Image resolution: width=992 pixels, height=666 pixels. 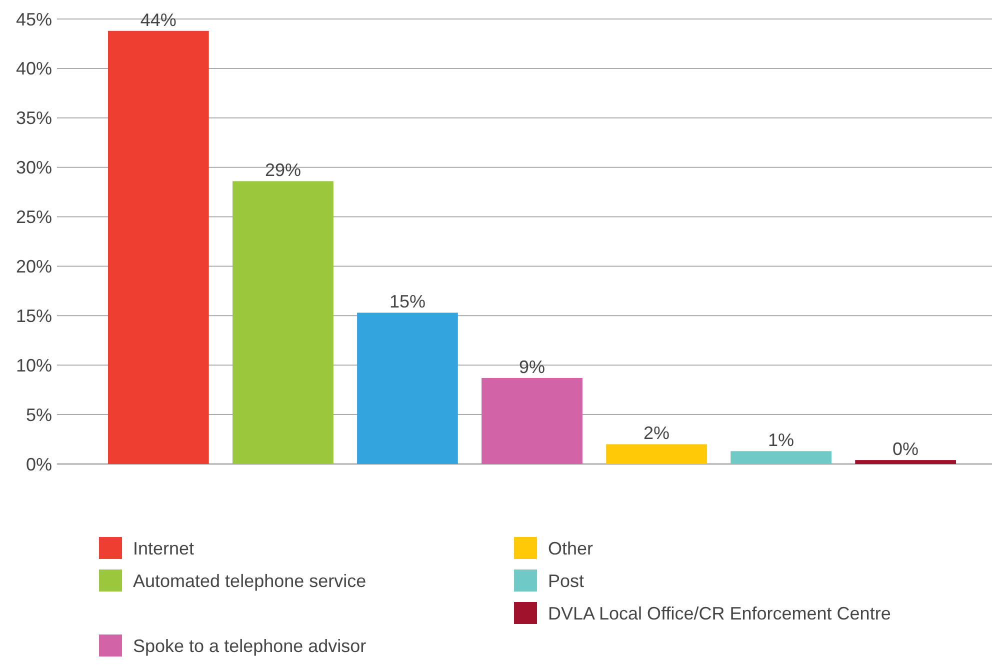 What do you see at coordinates (571, 548) in the screenshot?
I see `legend-label: Other` at bounding box center [571, 548].